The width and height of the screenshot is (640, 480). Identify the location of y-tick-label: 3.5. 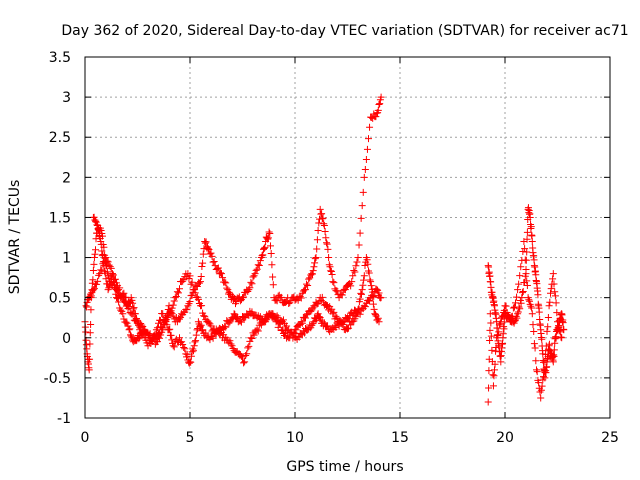
(60, 58).